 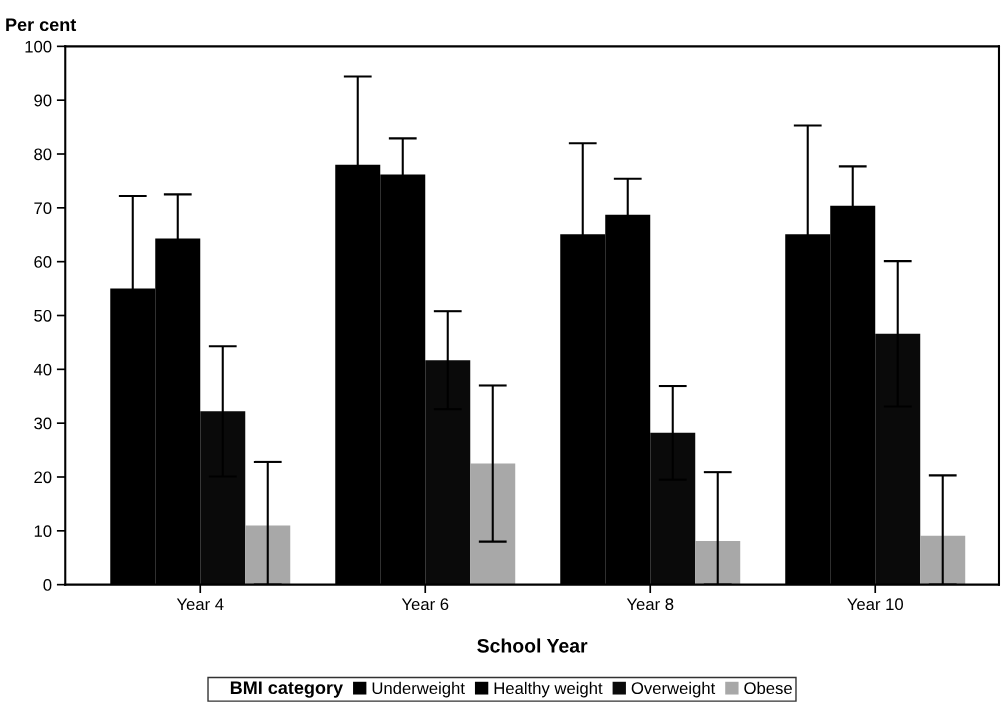 I want to click on y-tick-label: 30, so click(x=43, y=423).